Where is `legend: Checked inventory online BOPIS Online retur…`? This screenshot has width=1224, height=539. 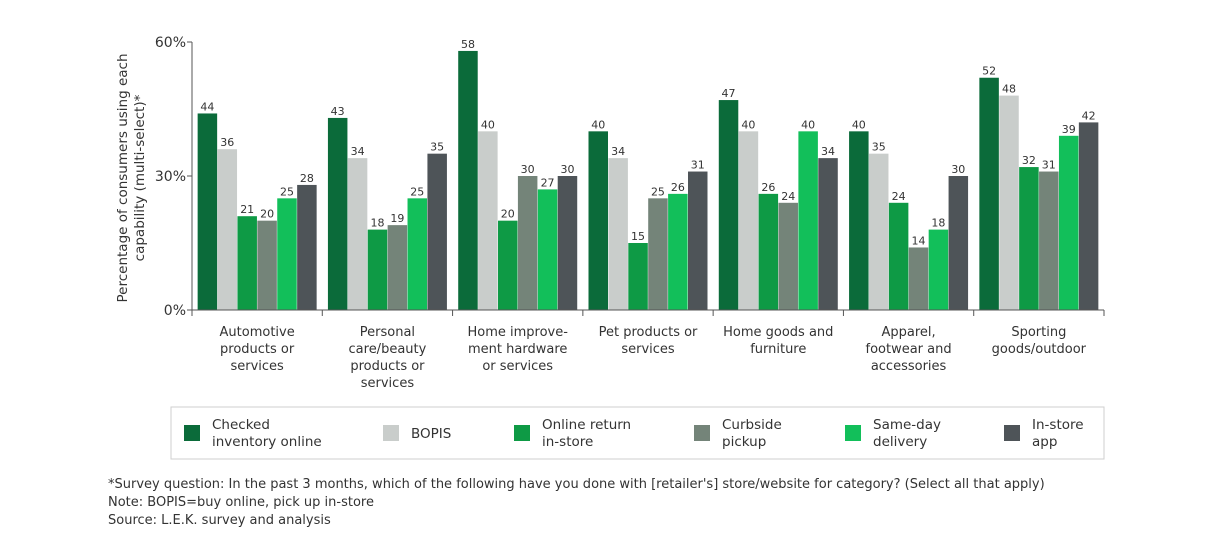
legend: Checked inventory online BOPIS Online retur… is located at coordinates (637, 433).